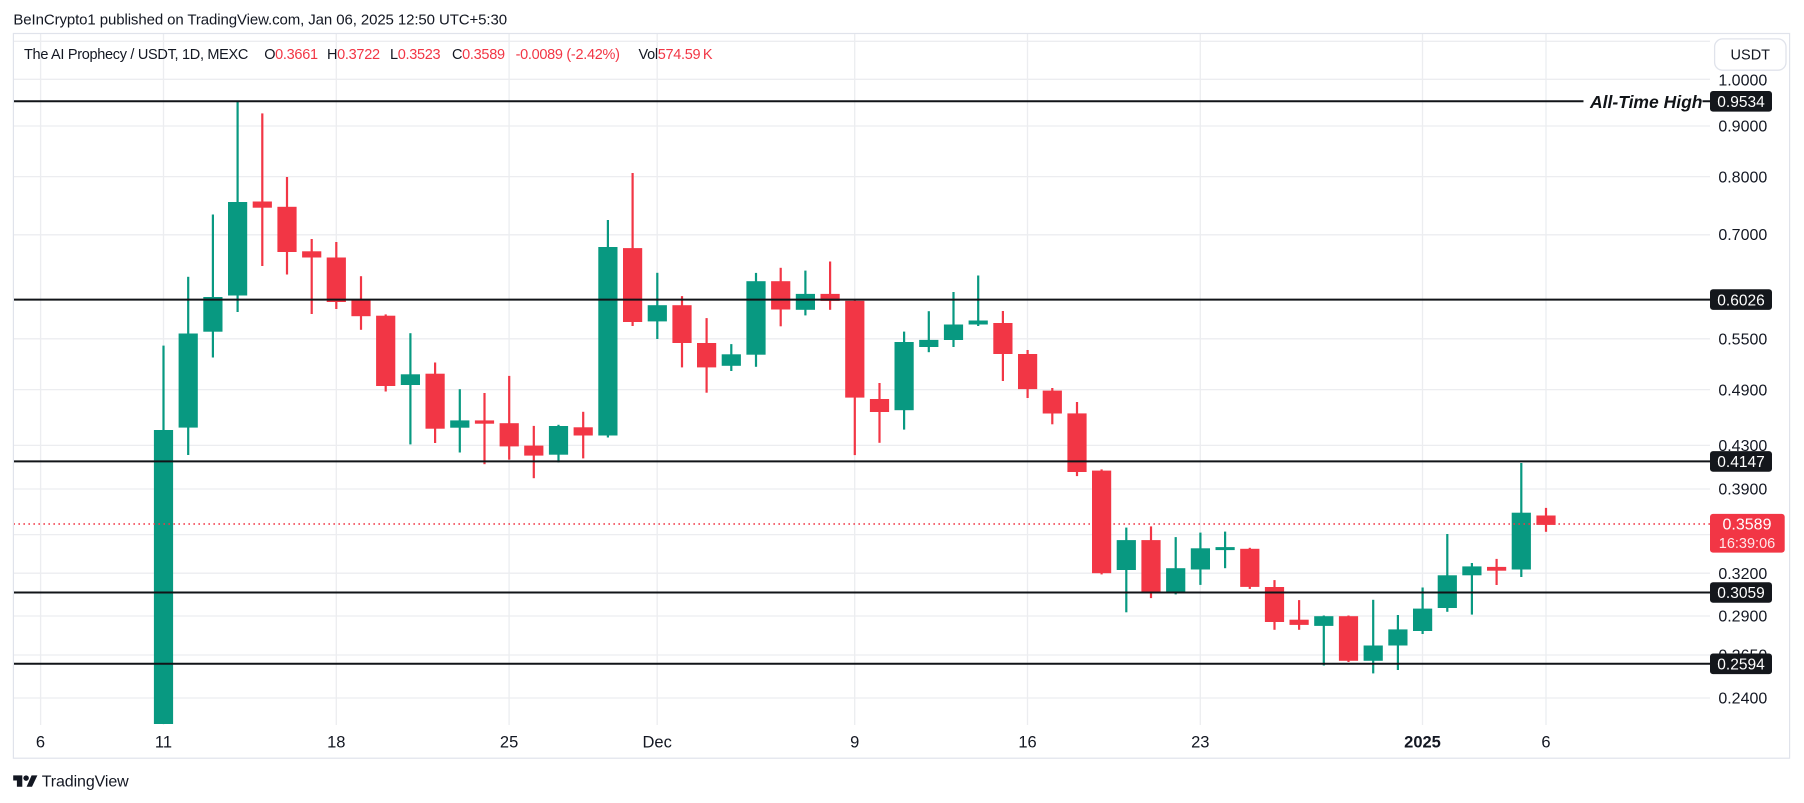 The image size is (1804, 803). I want to click on svg-text: C0.3589, so click(478, 55).